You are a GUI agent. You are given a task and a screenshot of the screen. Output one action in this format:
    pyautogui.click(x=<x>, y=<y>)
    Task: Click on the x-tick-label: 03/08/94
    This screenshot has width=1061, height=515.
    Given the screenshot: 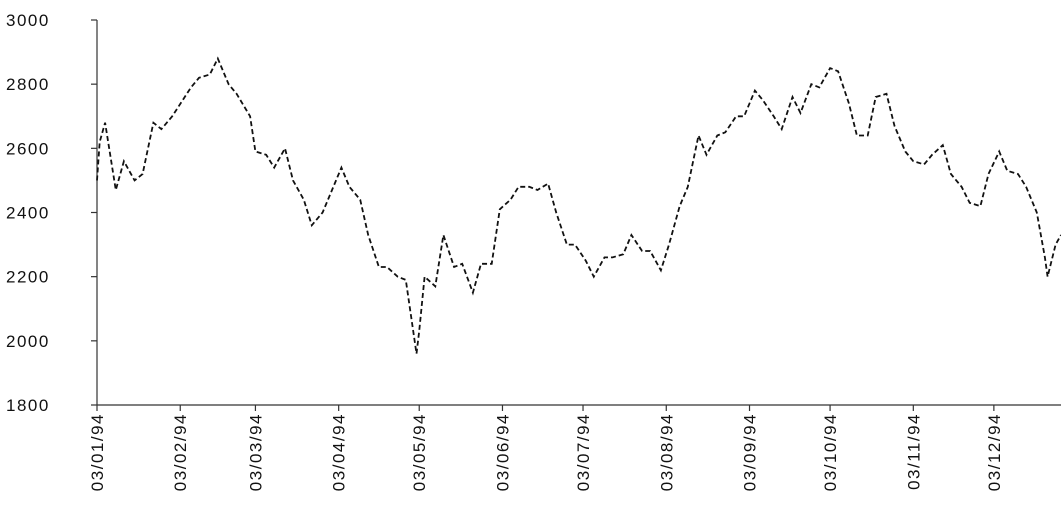 What is the action you would take?
    pyautogui.click(x=666, y=452)
    